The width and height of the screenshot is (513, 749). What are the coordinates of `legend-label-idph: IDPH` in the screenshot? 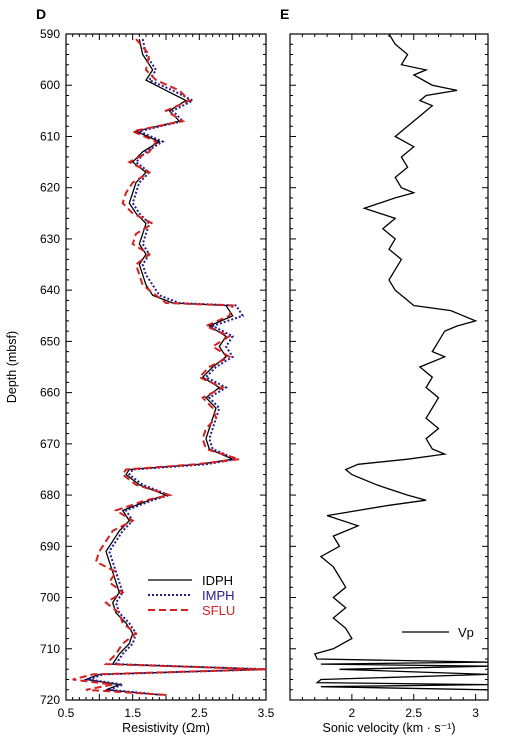 It's located at (217, 580).